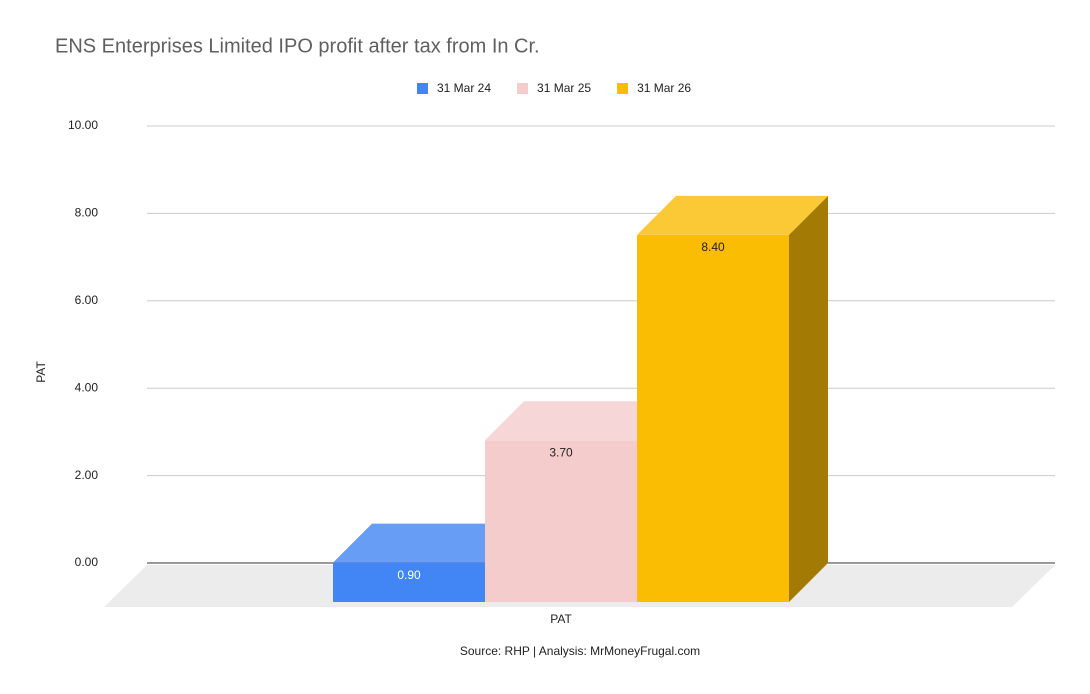  I want to click on y-tick-label: 10.00, so click(83, 125).